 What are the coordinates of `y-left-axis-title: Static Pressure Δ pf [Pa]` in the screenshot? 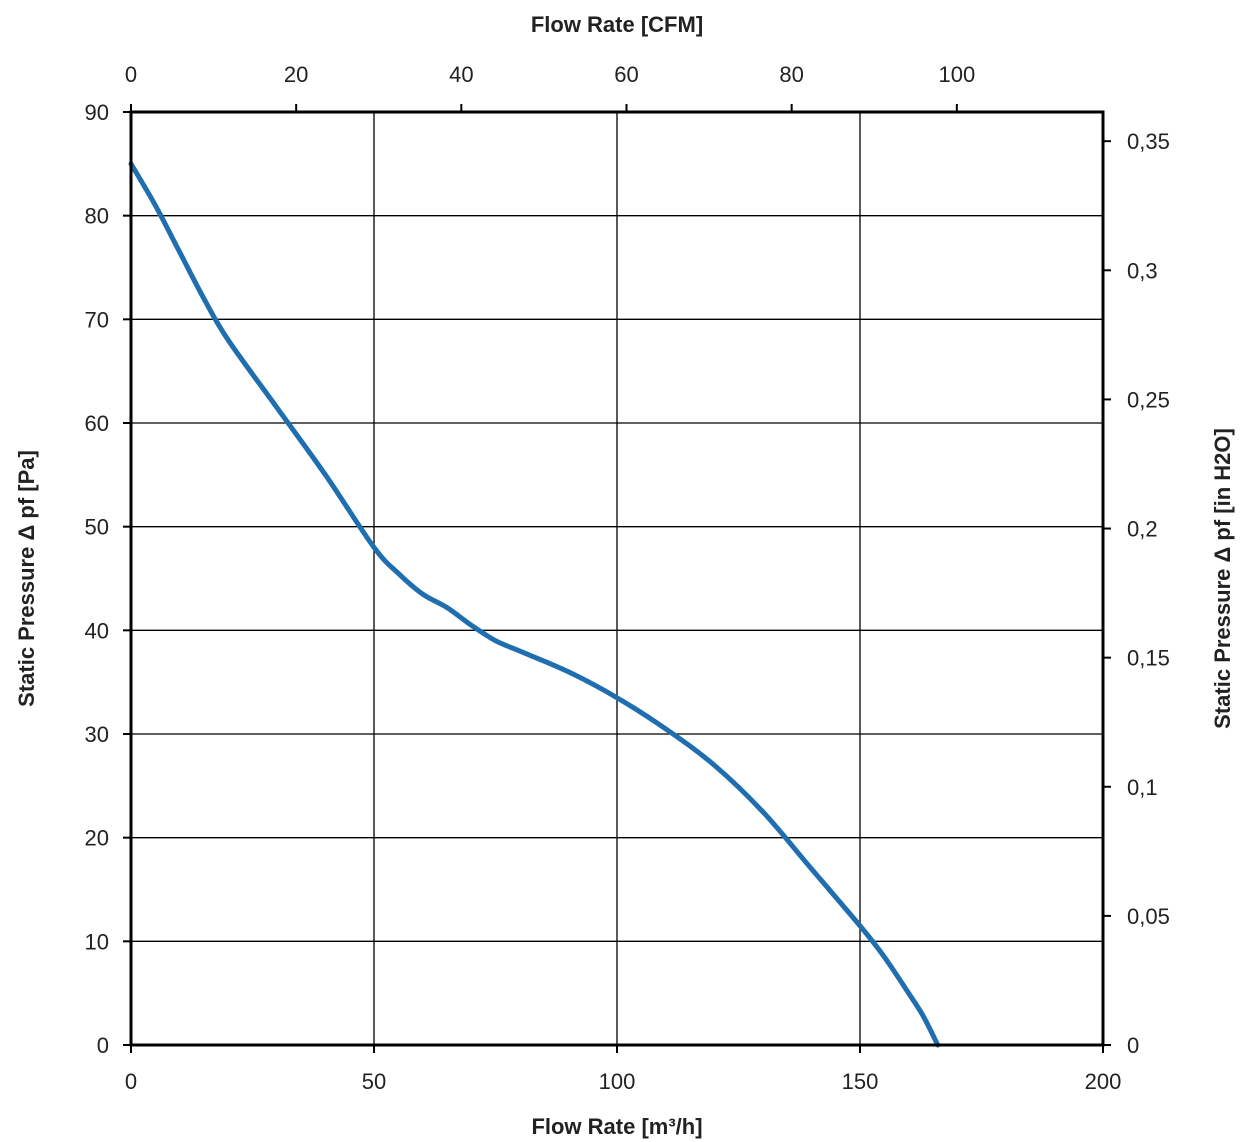 It's located at (26, 578).